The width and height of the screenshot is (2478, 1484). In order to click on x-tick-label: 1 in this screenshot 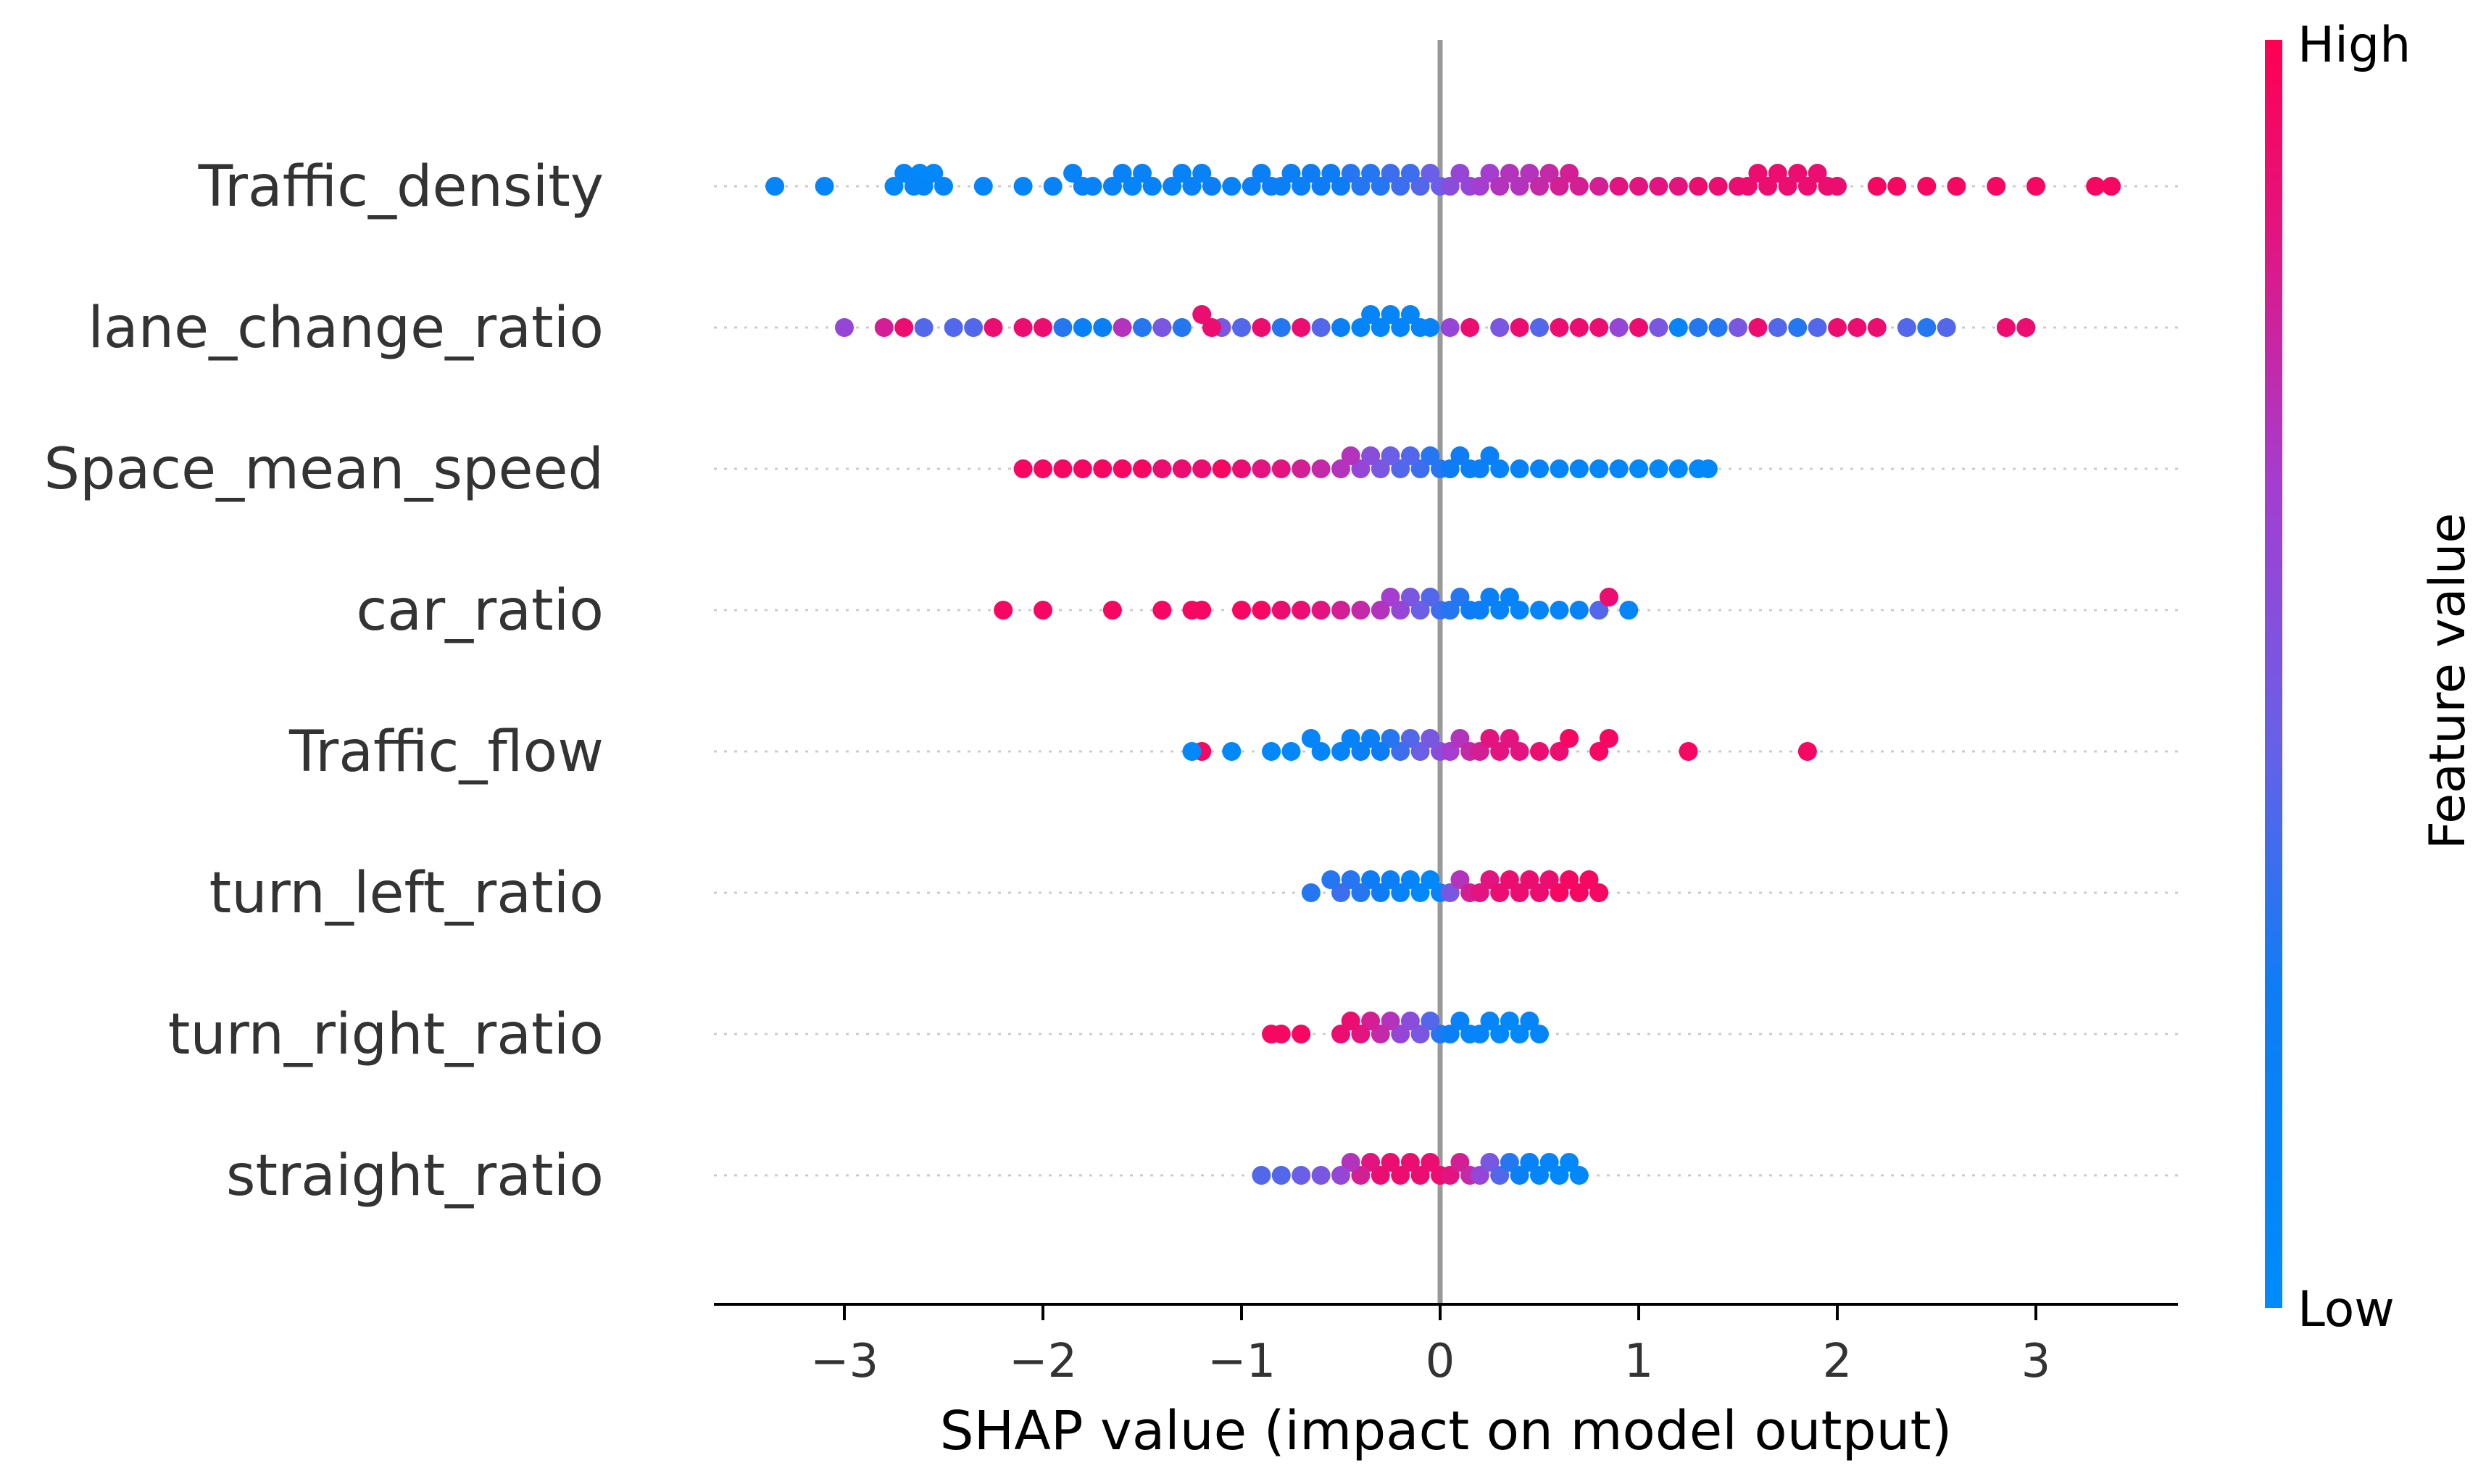, I will do `click(1639, 1361)`.